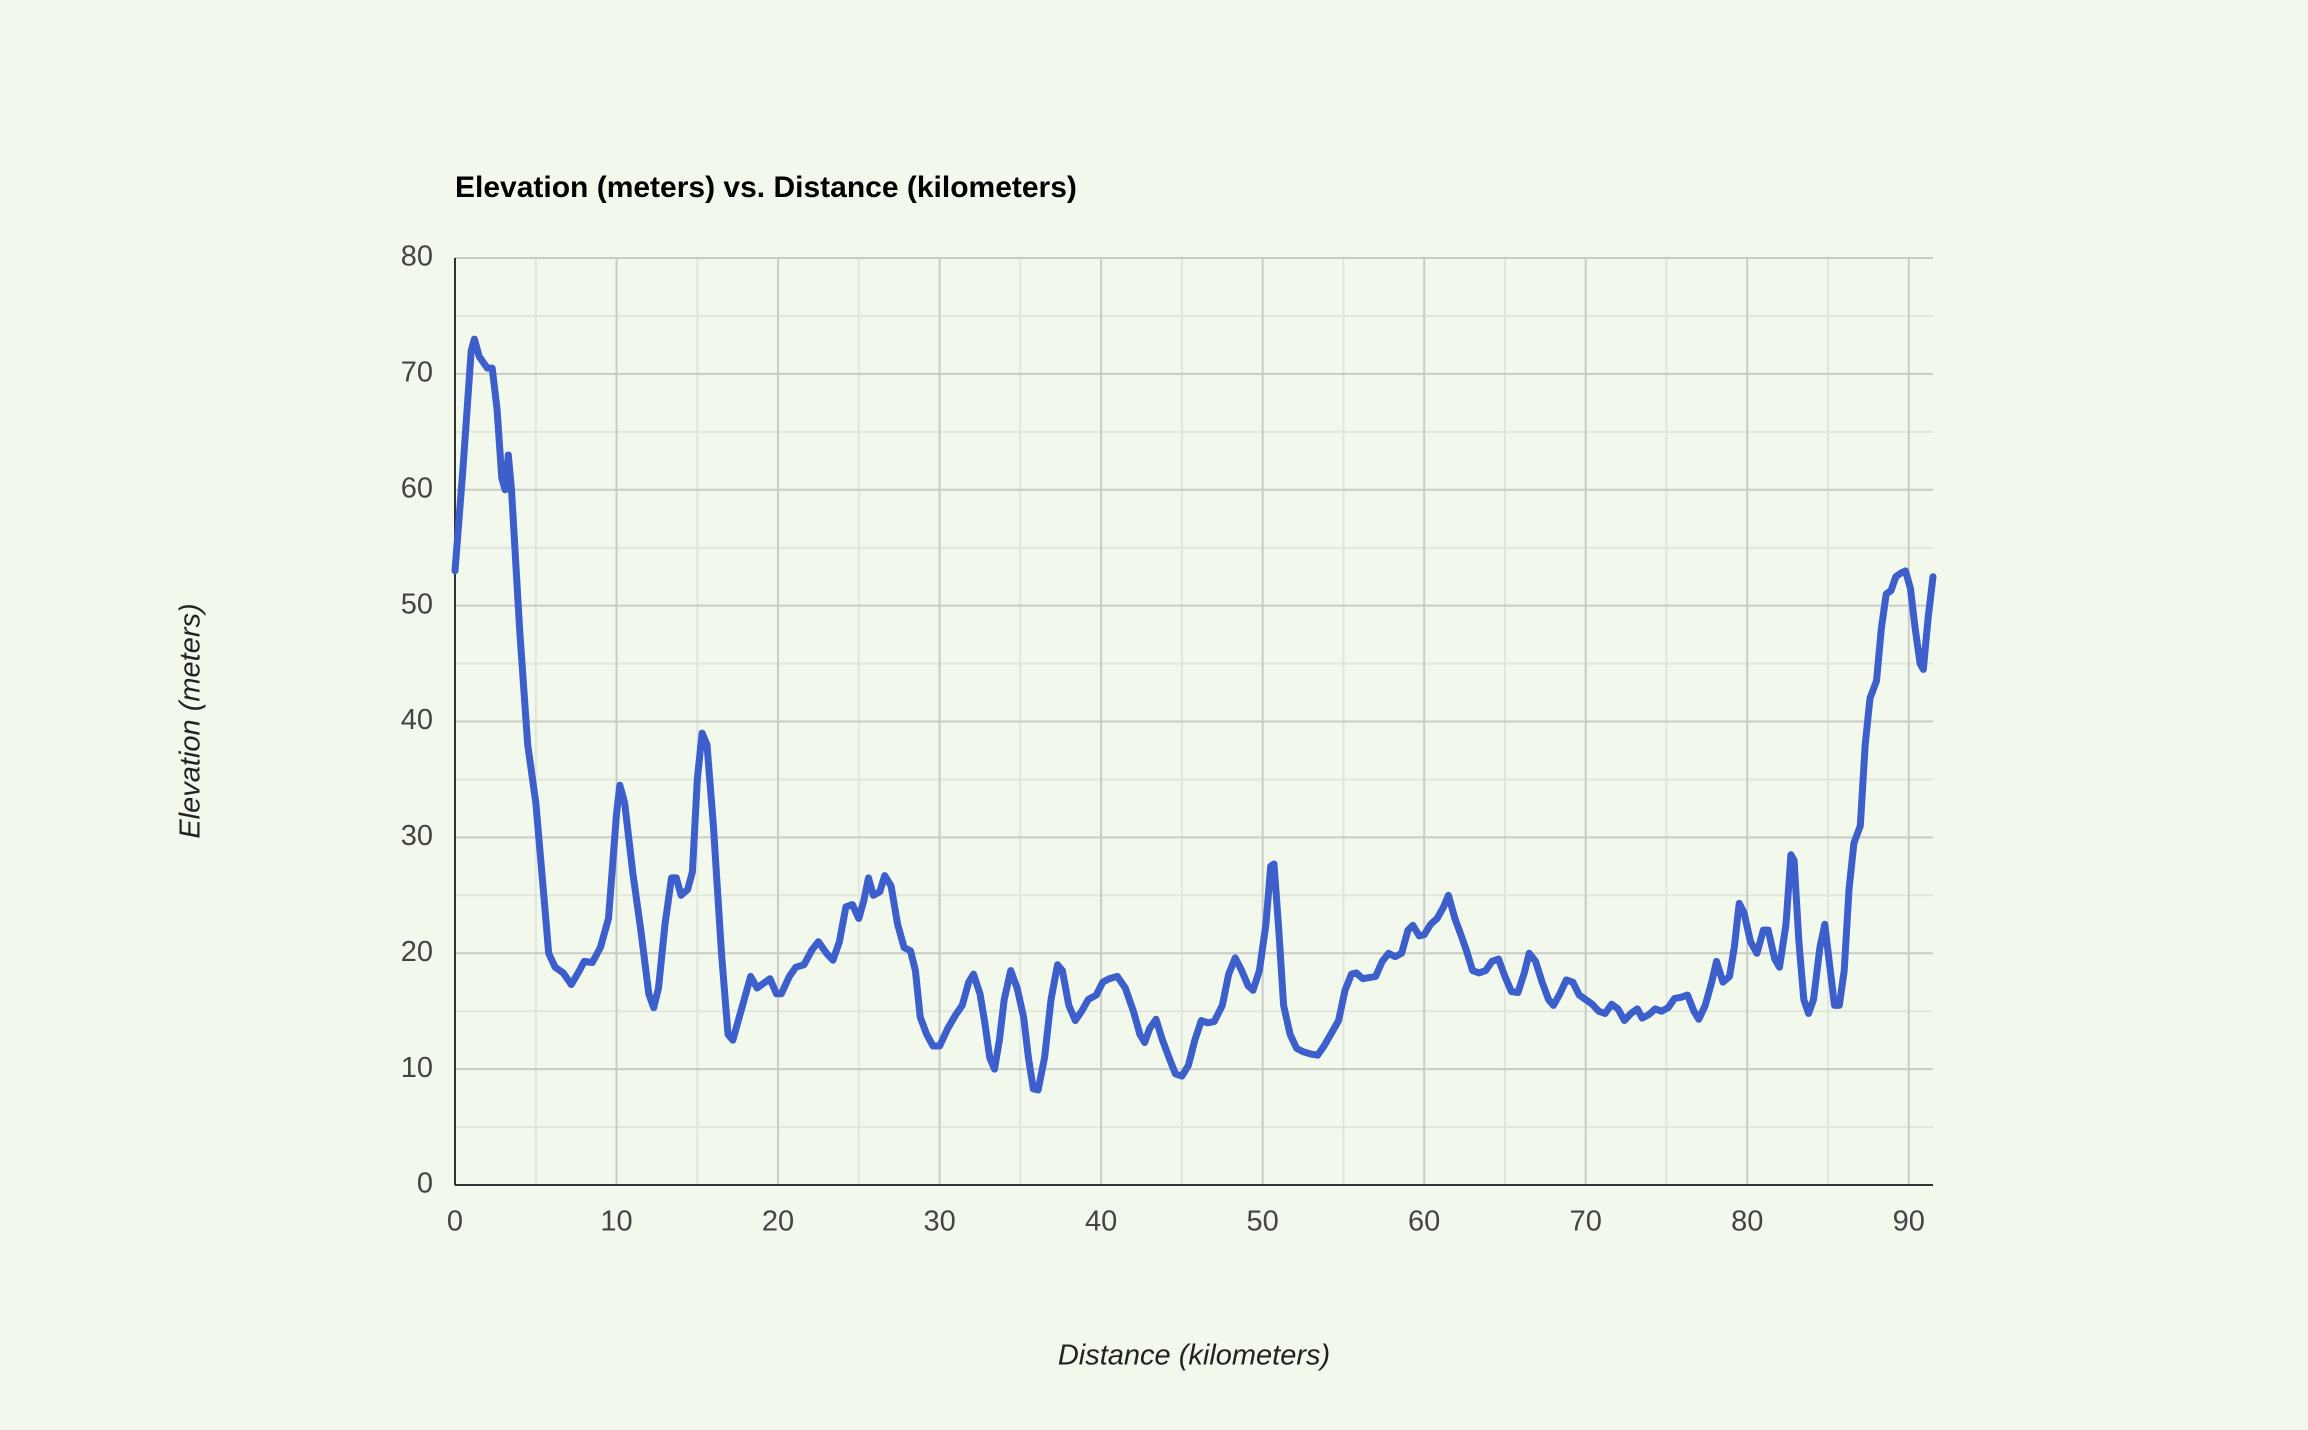 The image size is (2308, 1430). I want to click on x-axis-title: Distance (kilometers), so click(1194, 1356).